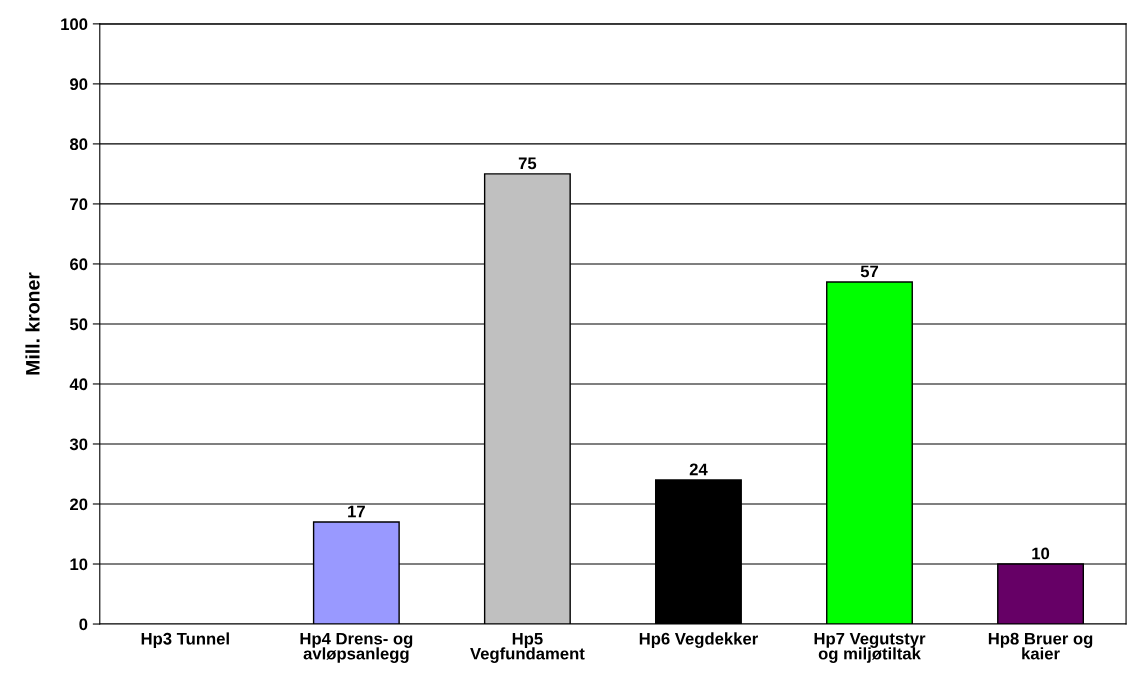  What do you see at coordinates (78, 324) in the screenshot?
I see `y-tick-label: 50` at bounding box center [78, 324].